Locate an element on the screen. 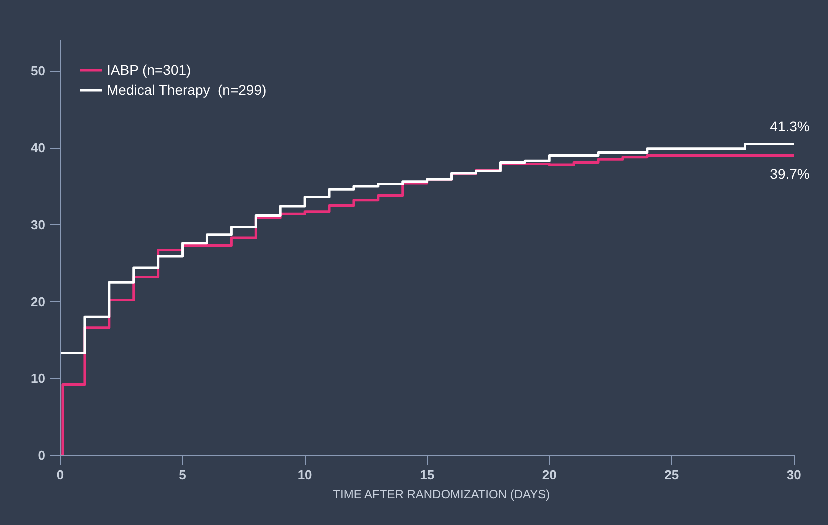 This screenshot has width=828, height=525. y-tick-label: 10 is located at coordinates (38, 378).